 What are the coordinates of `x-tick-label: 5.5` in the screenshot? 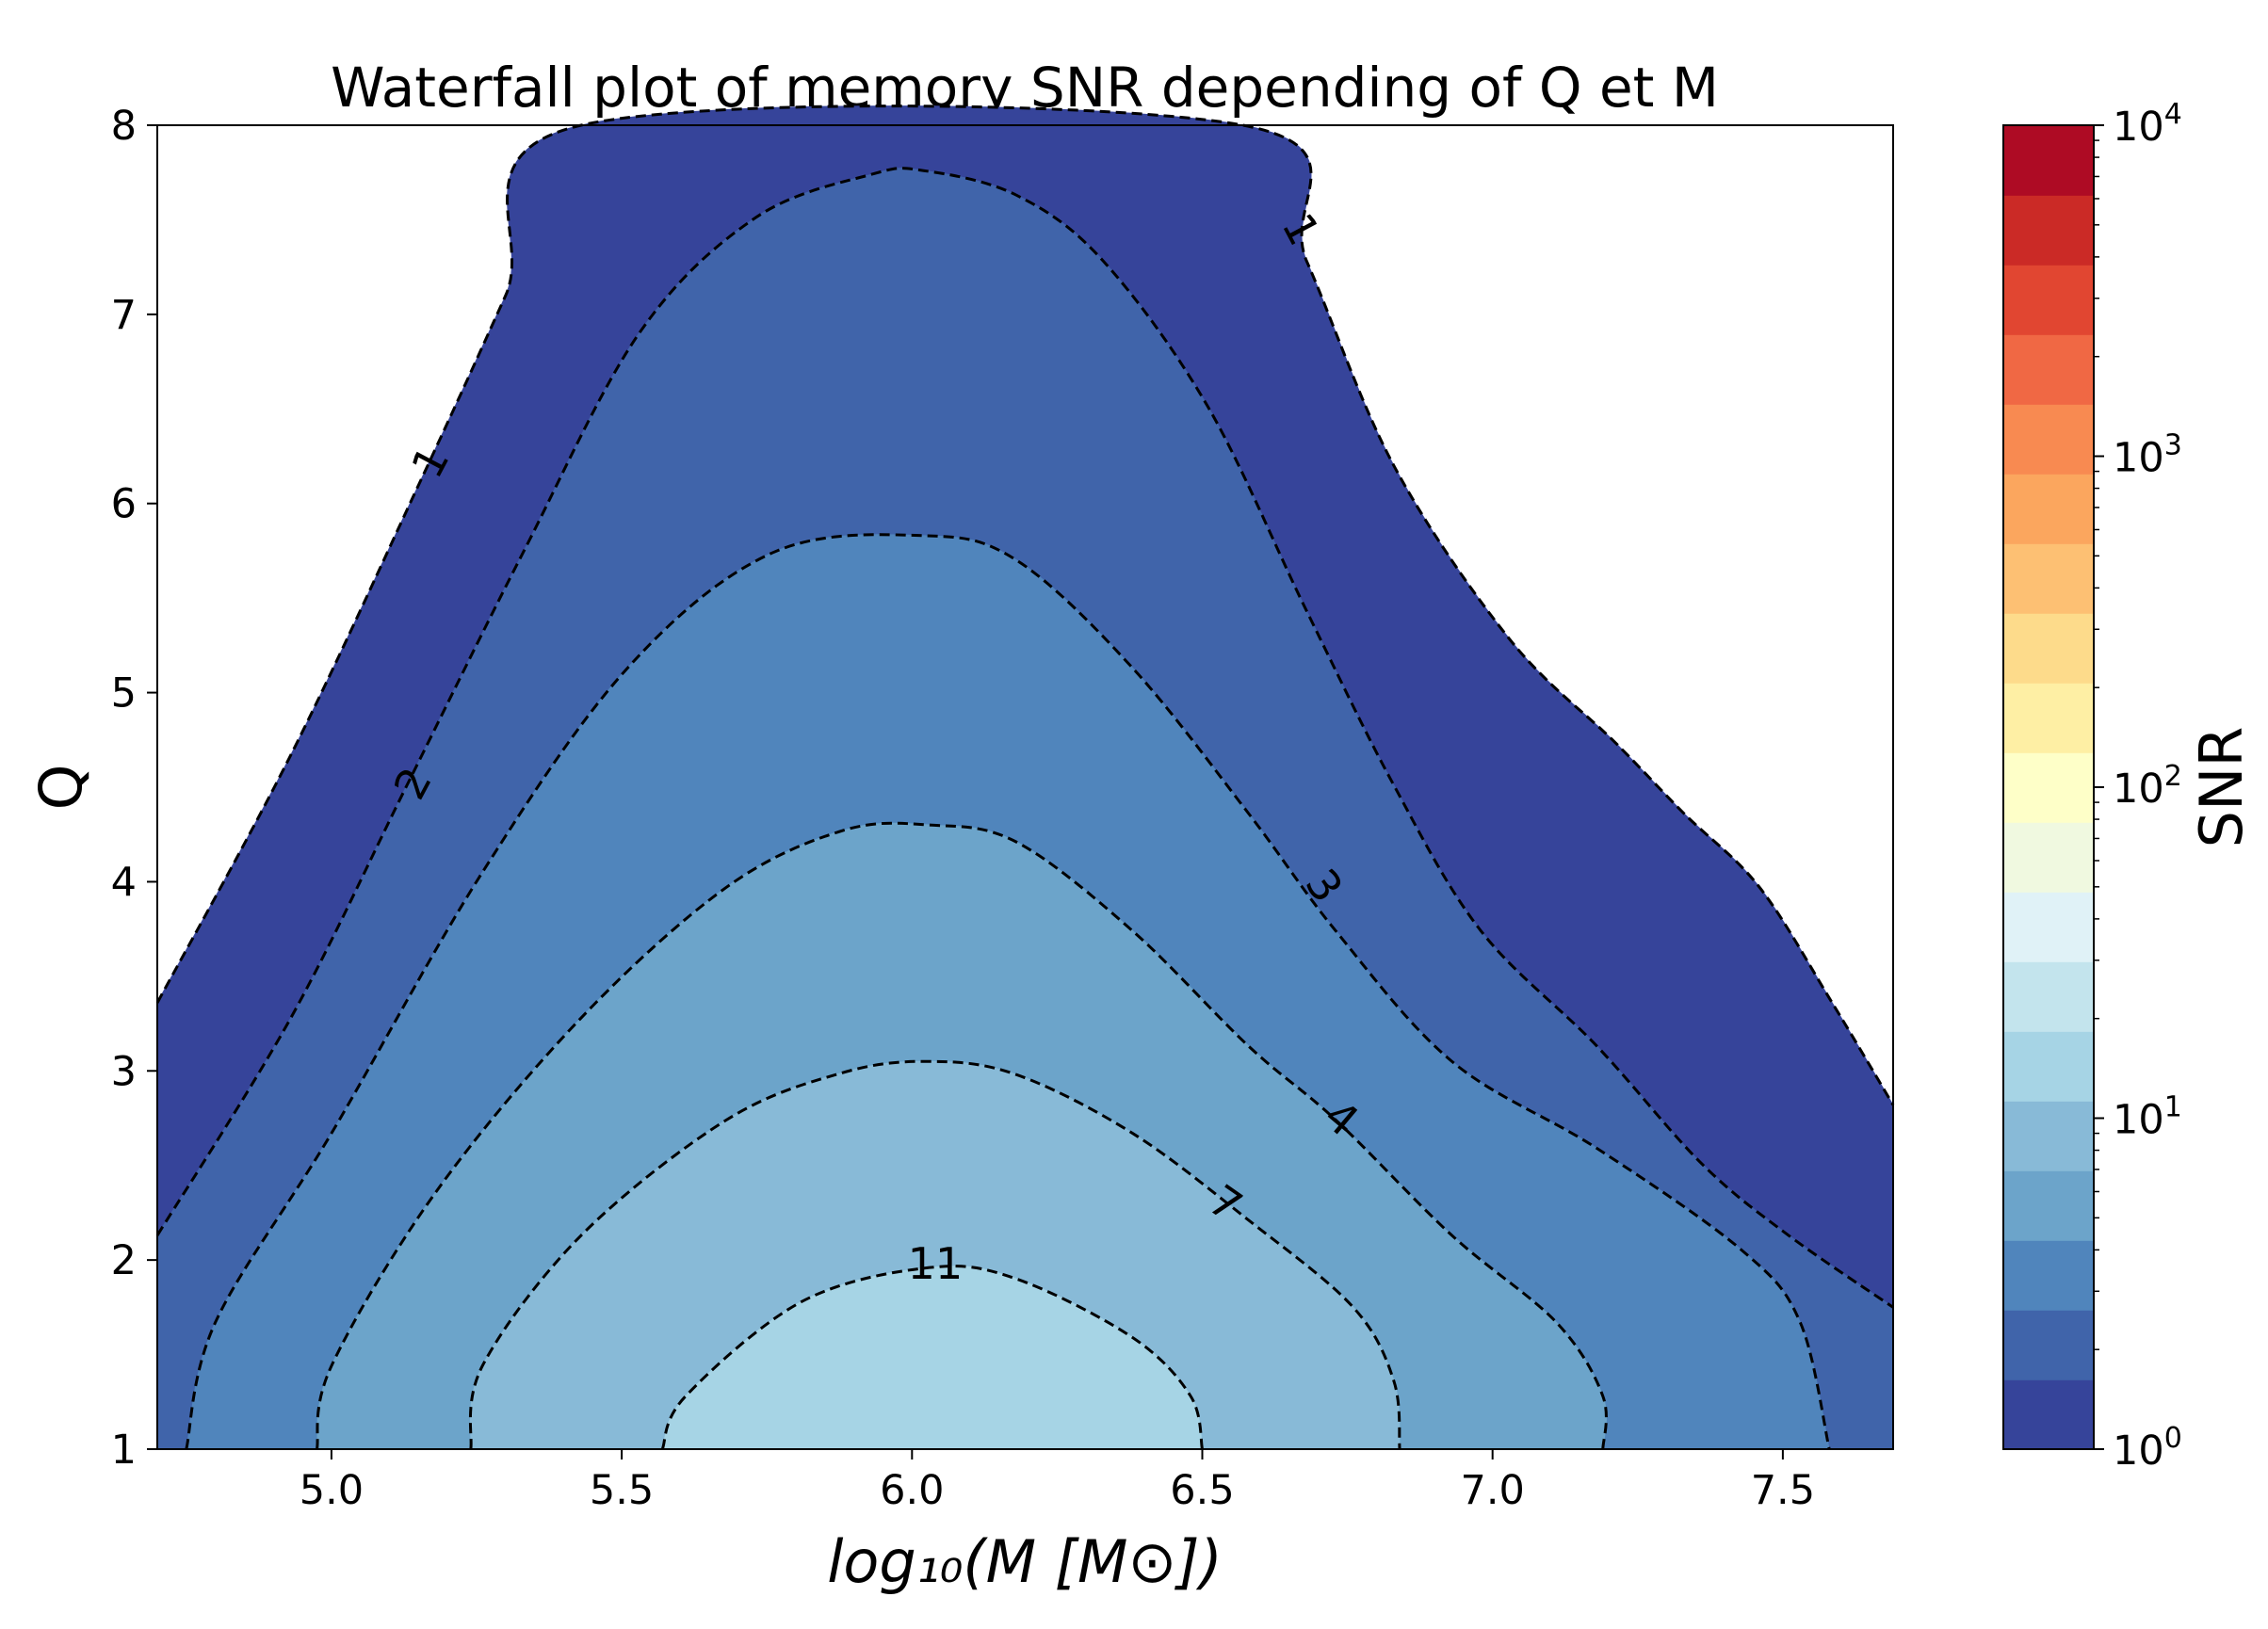 It's located at (622, 1490).